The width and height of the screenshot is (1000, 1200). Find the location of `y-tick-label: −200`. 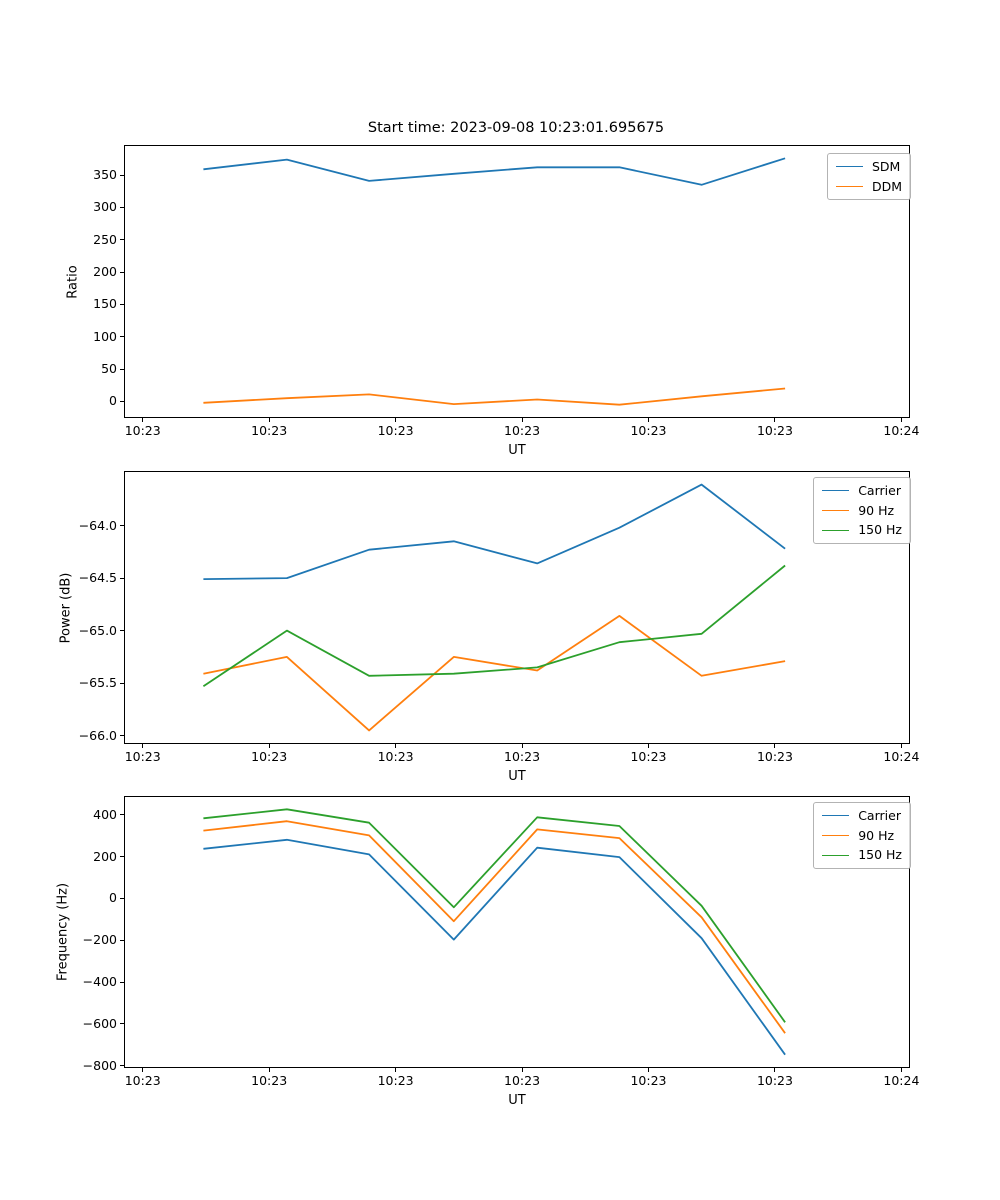

y-tick-label: −200 is located at coordinates (99, 939).